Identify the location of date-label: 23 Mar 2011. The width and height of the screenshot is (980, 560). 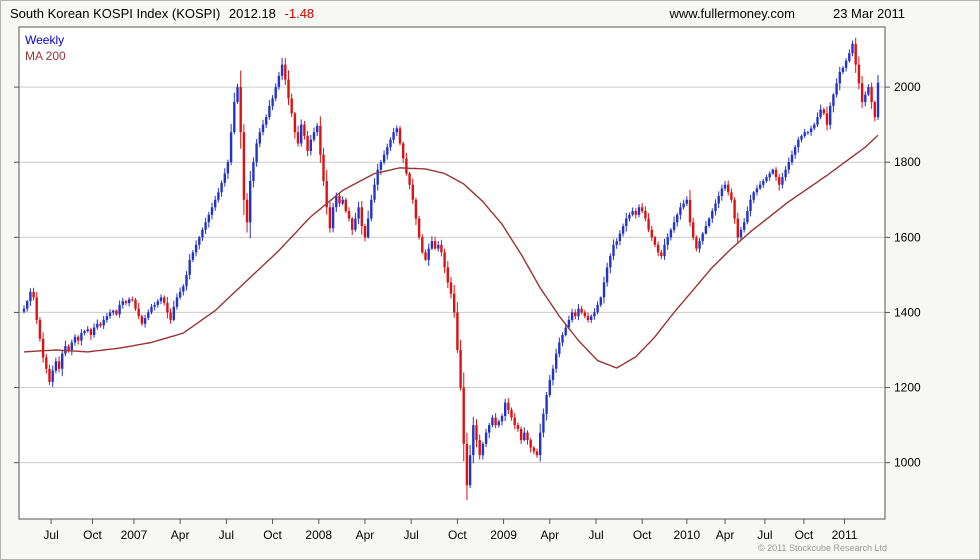
(868, 13).